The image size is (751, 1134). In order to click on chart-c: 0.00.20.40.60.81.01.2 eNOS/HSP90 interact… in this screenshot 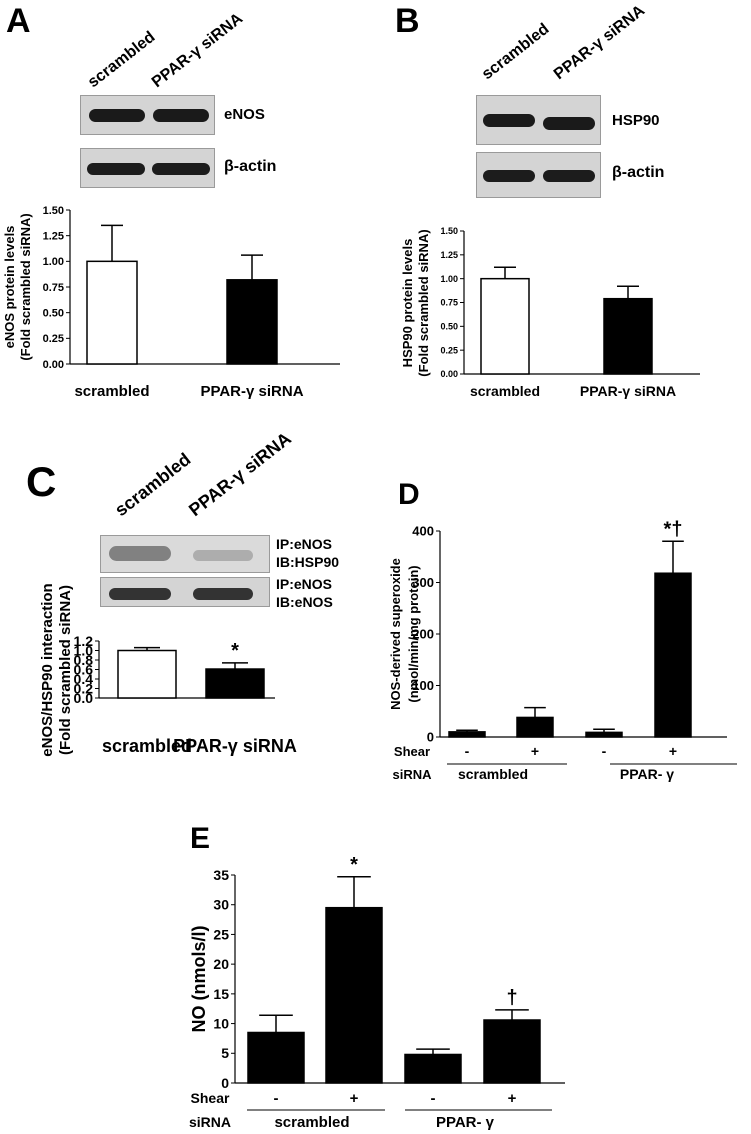, I will do `click(168, 669)`.